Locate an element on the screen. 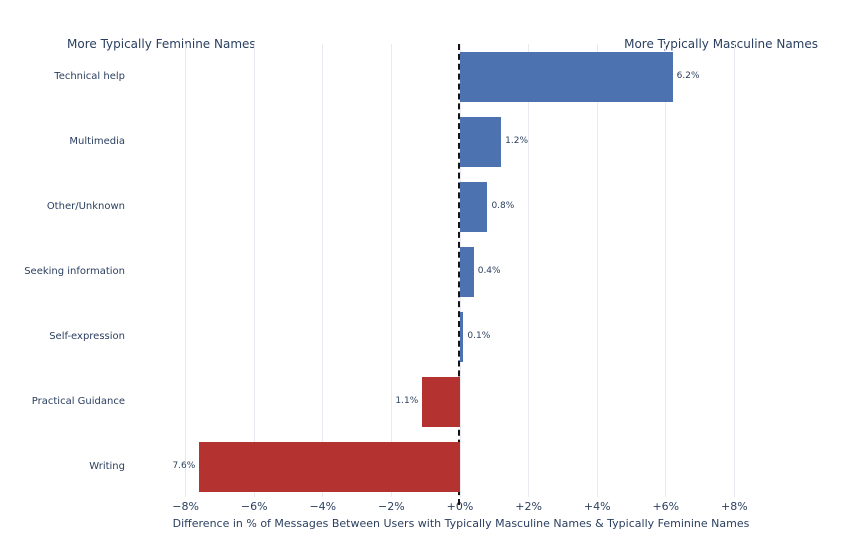 The height and width of the screenshot is (555, 850). x-tick-label: +2% is located at coordinates (528, 506).